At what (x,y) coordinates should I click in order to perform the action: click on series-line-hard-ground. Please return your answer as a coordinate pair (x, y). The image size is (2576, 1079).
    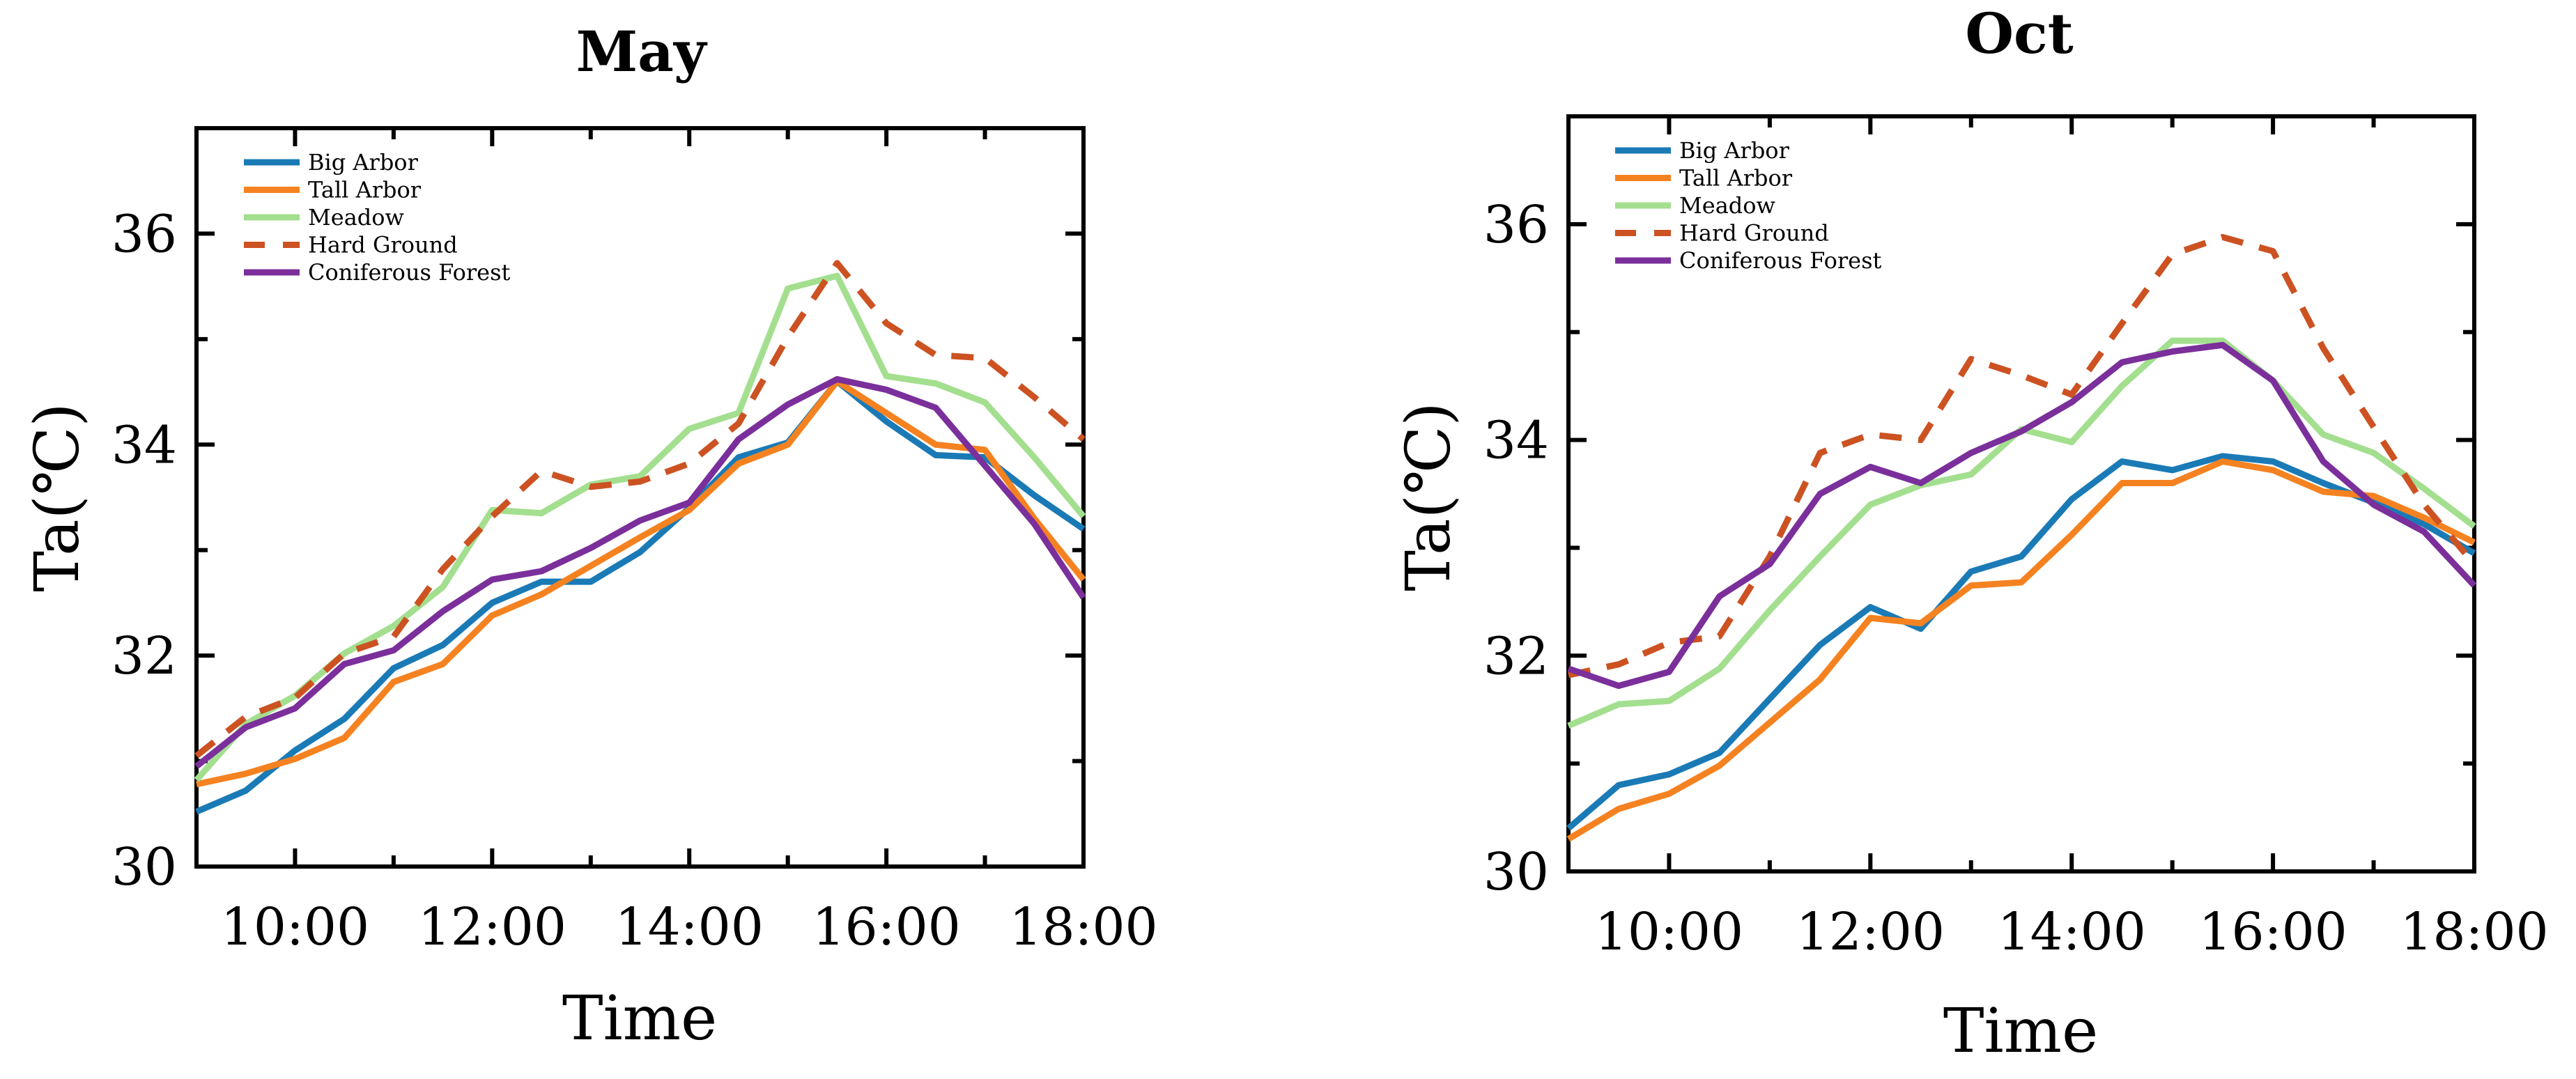
    Looking at the image, I should click on (2022, 455).